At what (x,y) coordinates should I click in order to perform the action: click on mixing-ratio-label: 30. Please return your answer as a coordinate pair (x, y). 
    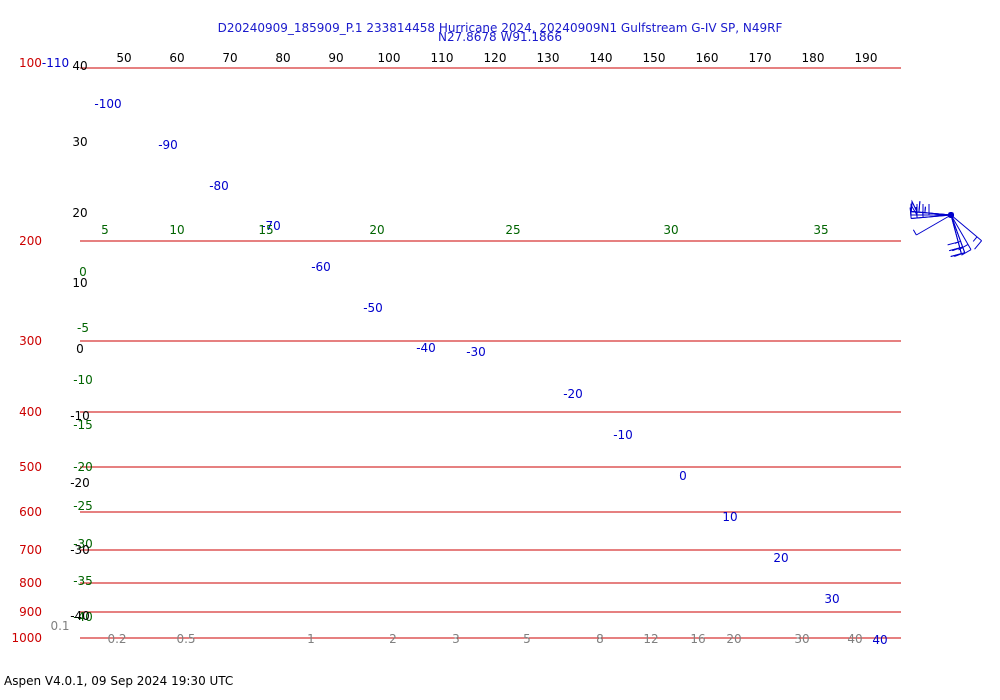
    Looking at the image, I should click on (801, 639).